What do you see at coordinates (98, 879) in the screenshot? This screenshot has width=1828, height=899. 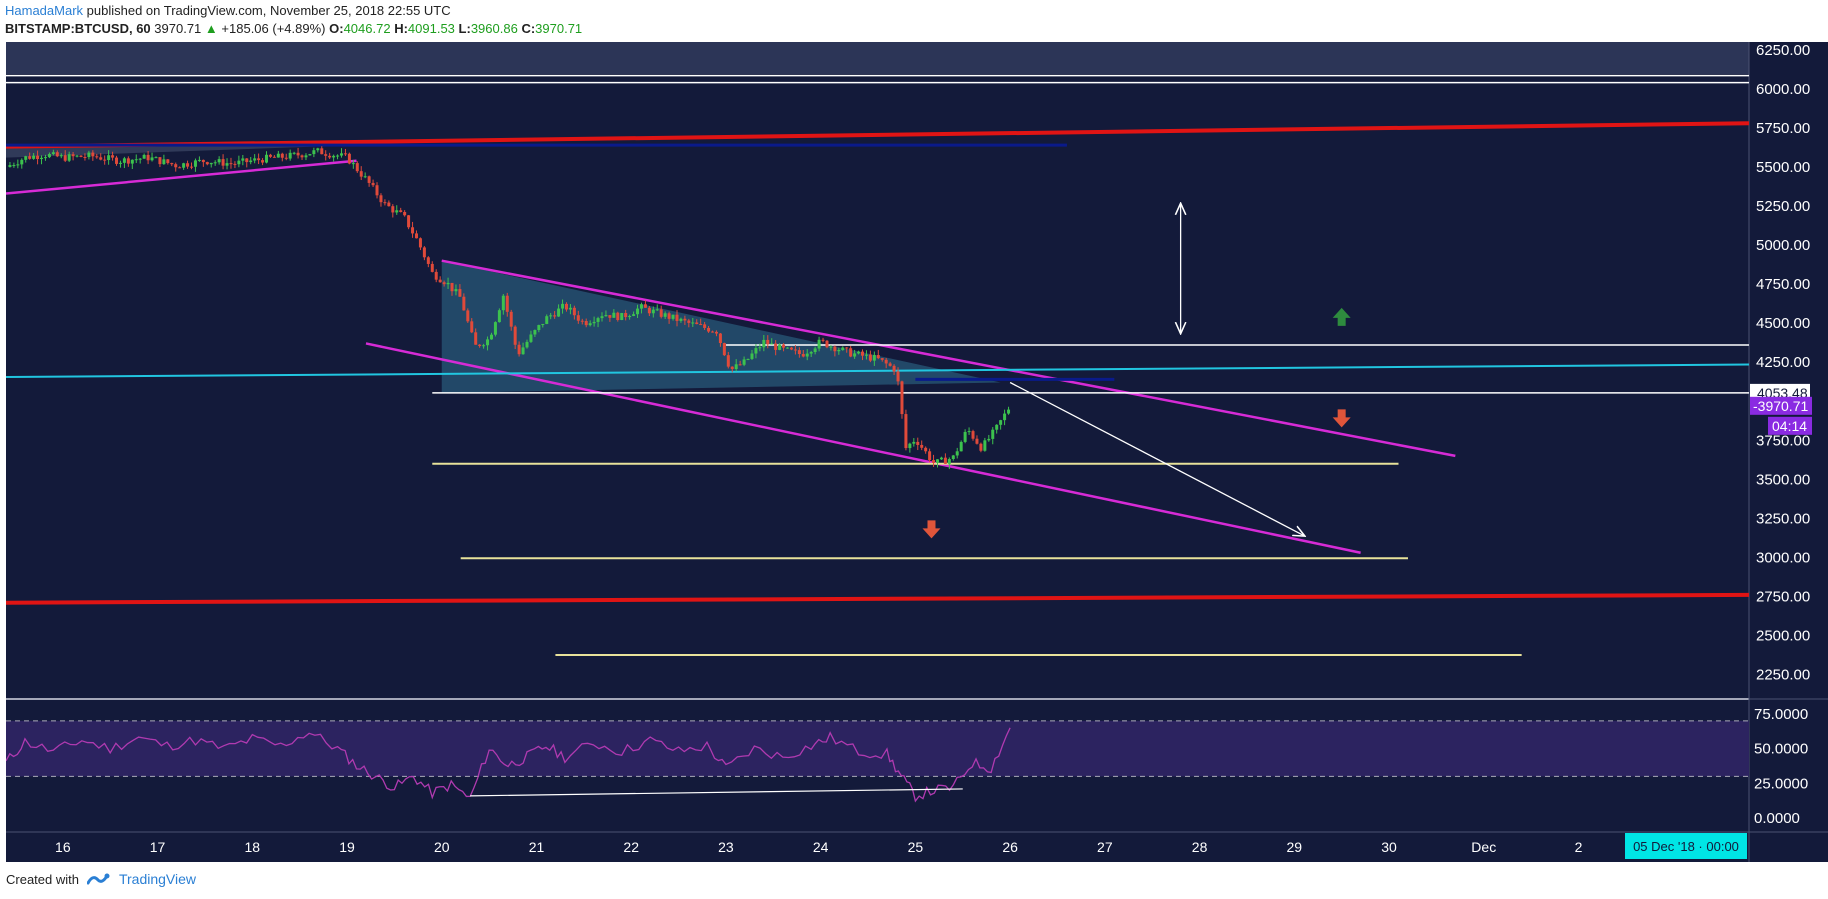 I see `tradingview-logo-icon` at bounding box center [98, 879].